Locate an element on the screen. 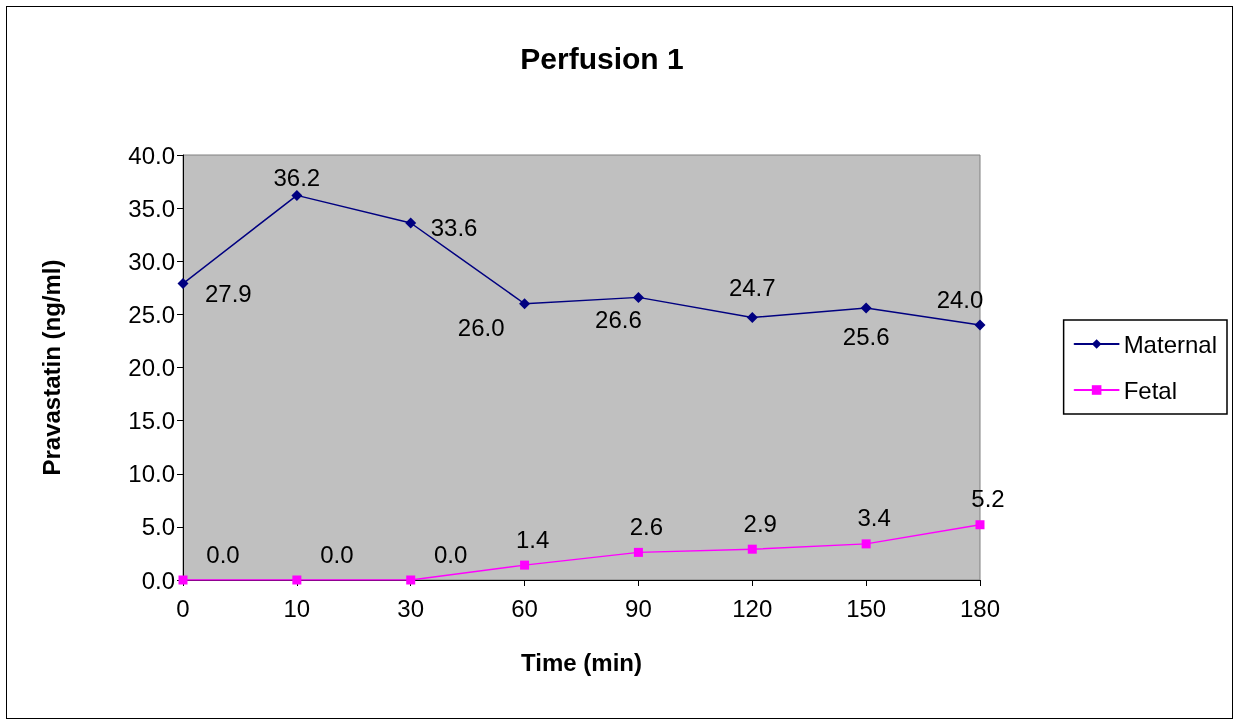 The width and height of the screenshot is (1241, 727). y-tick-label: 15.0 is located at coordinates (151, 421).